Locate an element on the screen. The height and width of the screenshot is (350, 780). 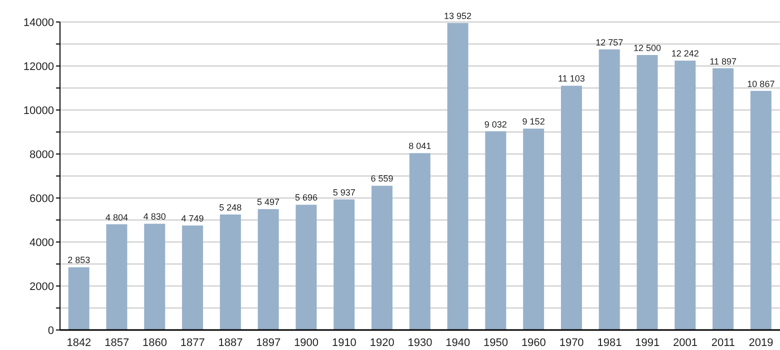
x-tick-label: 2001 is located at coordinates (685, 342).